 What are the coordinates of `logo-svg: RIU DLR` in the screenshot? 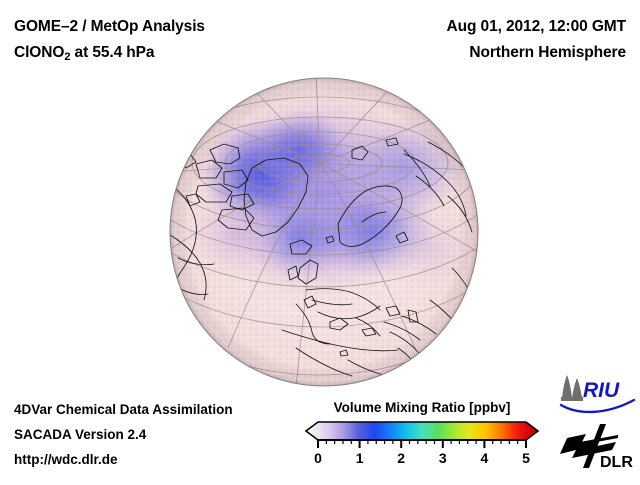 It's located at (597, 423).